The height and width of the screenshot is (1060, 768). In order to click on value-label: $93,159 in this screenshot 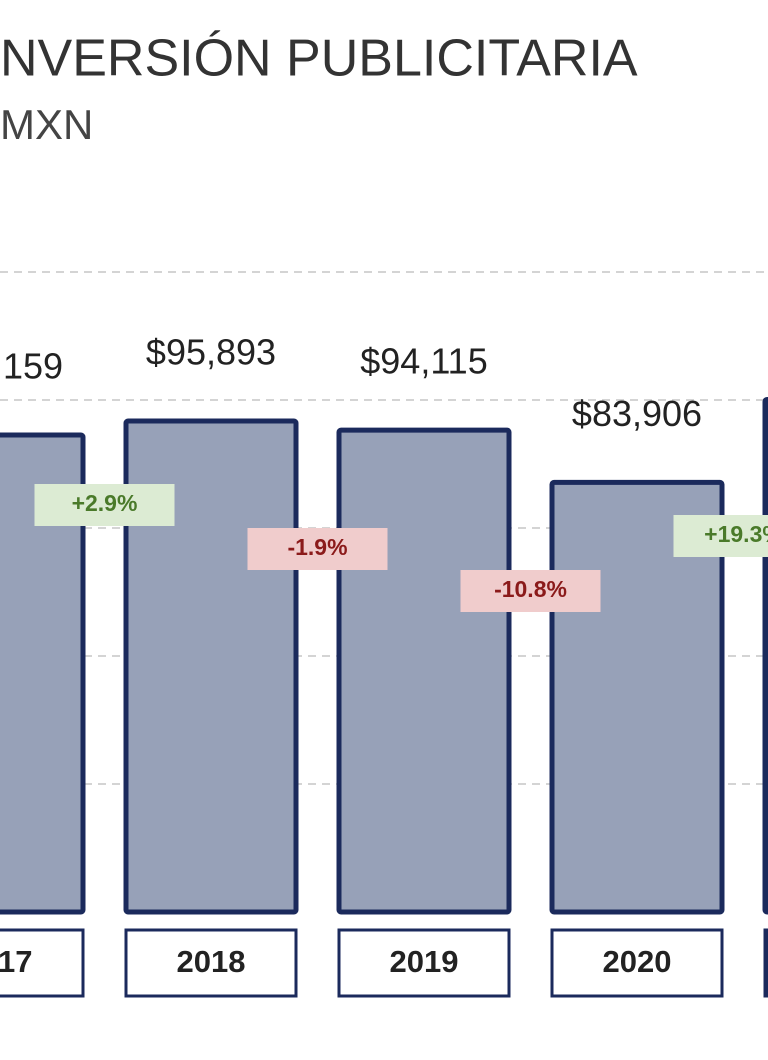, I will do `click(31, 366)`.